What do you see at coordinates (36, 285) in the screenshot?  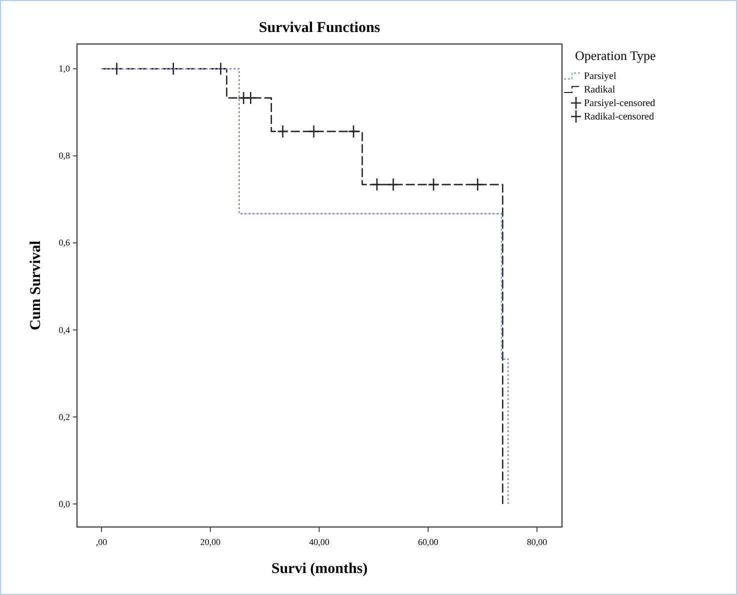 I see `y-axis-title: Cum Survival` at bounding box center [36, 285].